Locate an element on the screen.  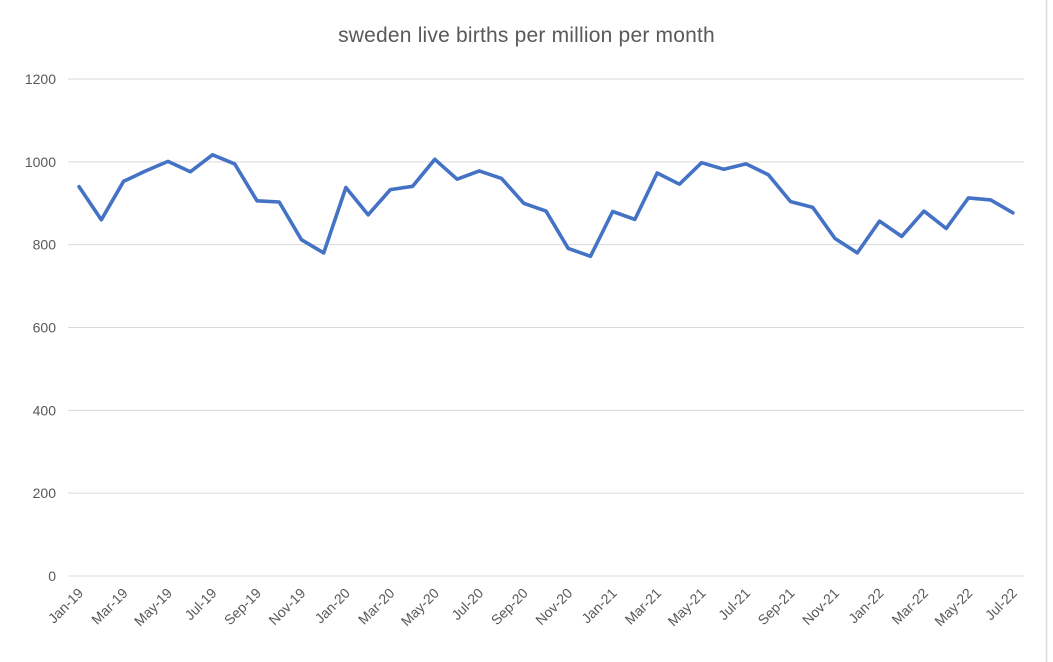
y-tick-label: 0 is located at coordinates (52, 576).